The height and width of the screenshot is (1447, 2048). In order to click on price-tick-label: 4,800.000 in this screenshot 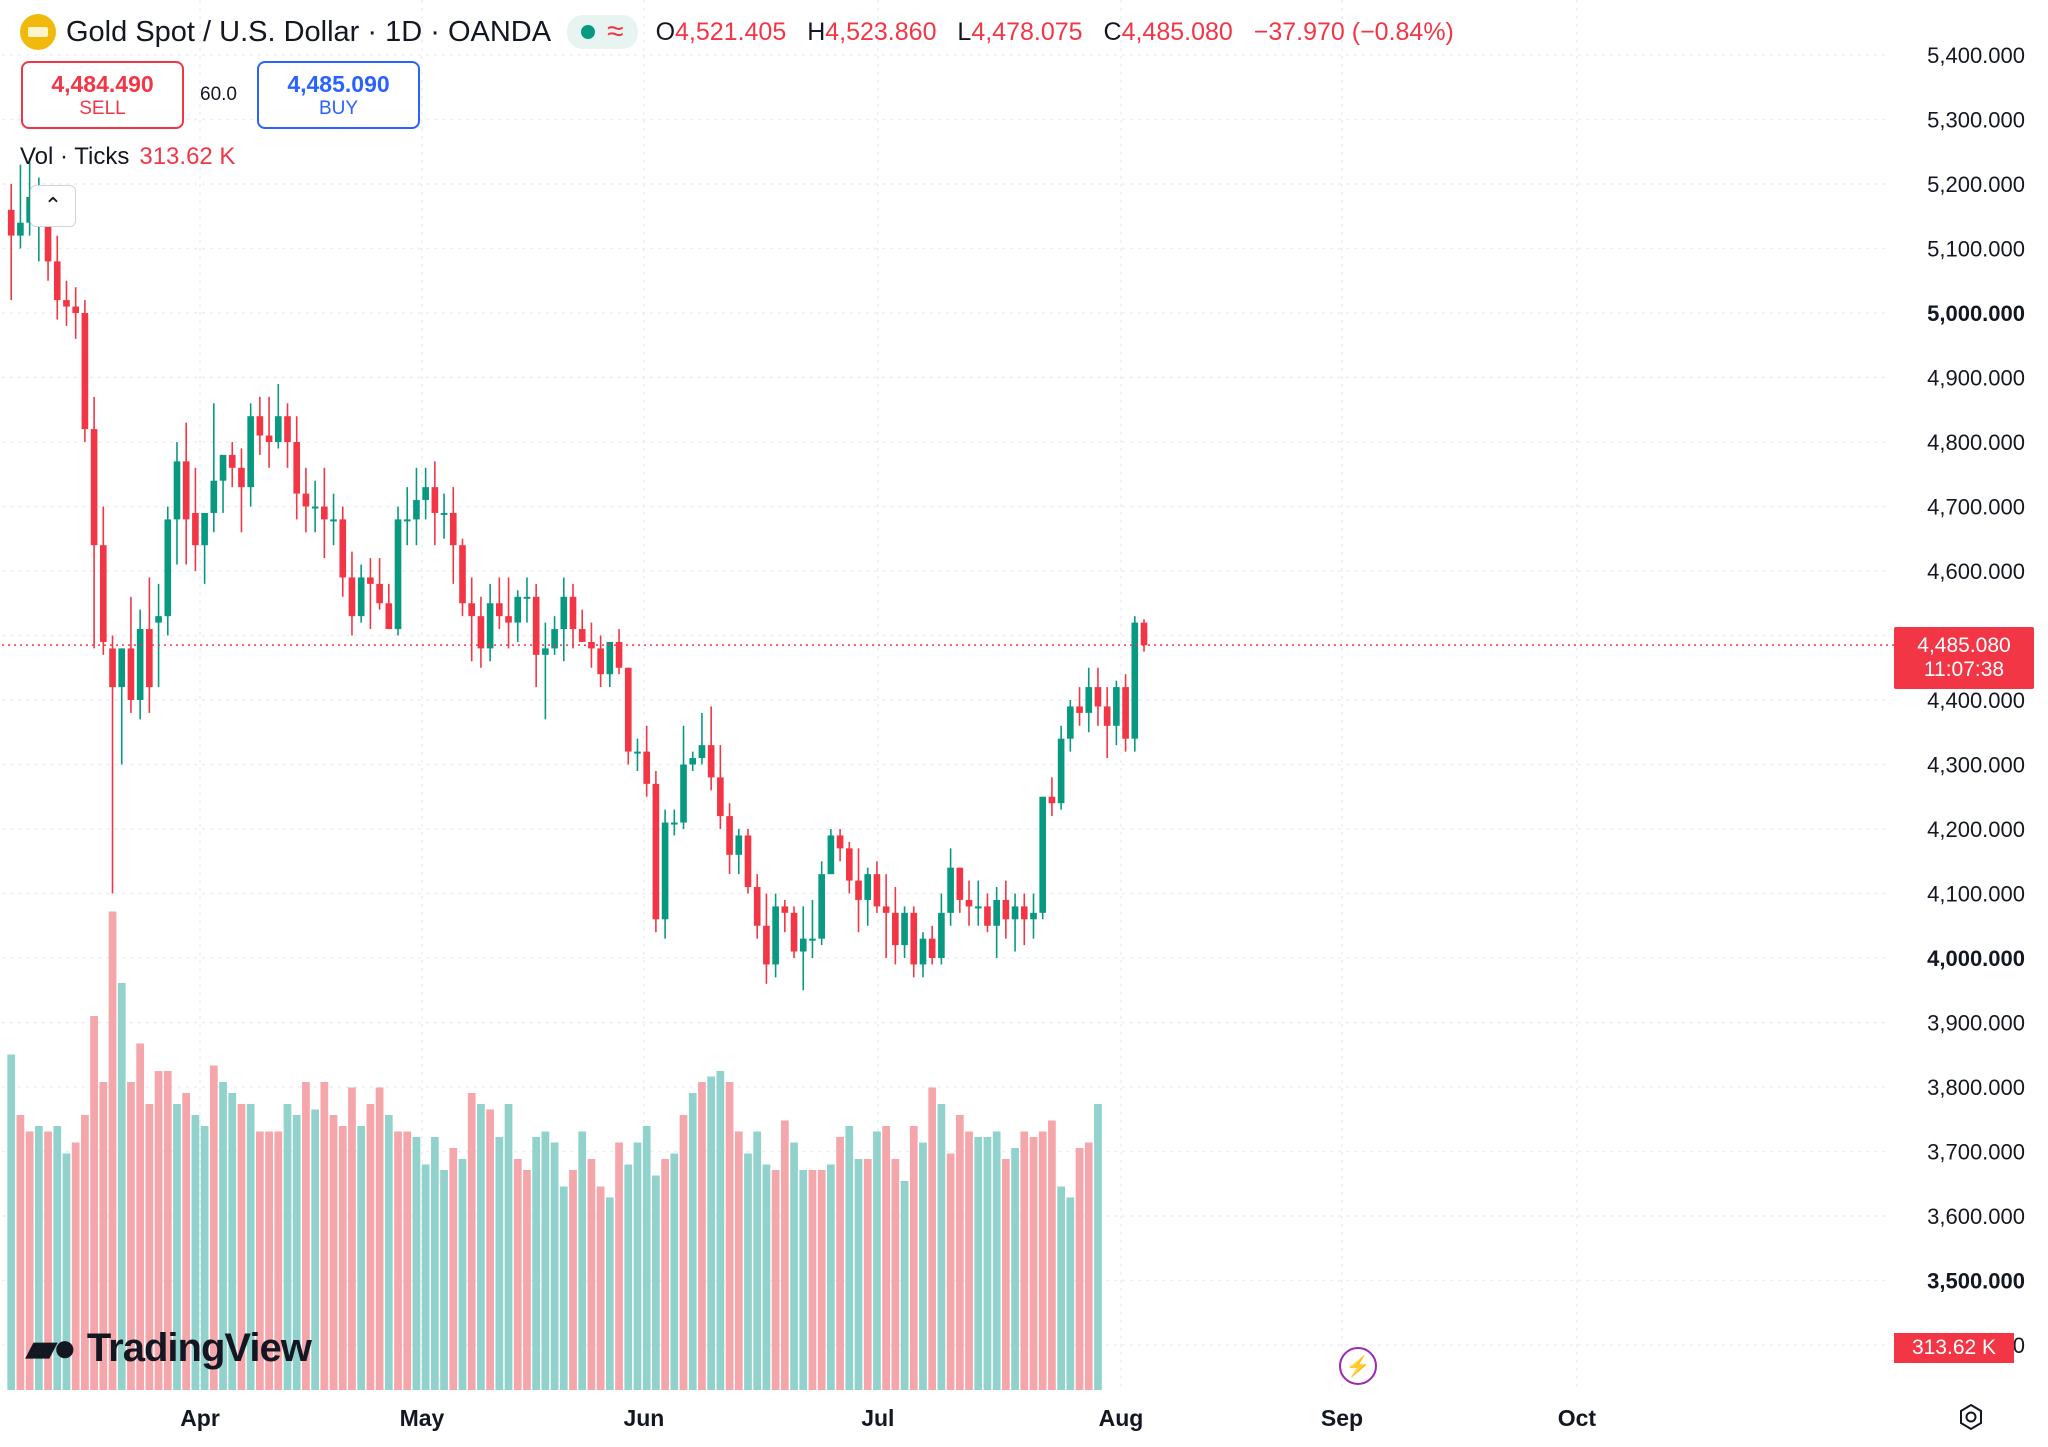, I will do `click(1976, 442)`.